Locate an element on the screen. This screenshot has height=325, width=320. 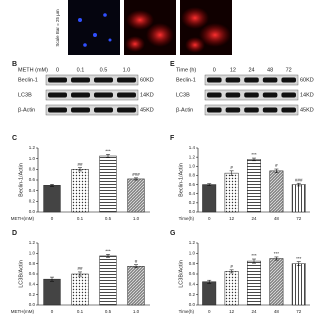
x-tick-label: 0.1 is located at coordinates (80, 311).